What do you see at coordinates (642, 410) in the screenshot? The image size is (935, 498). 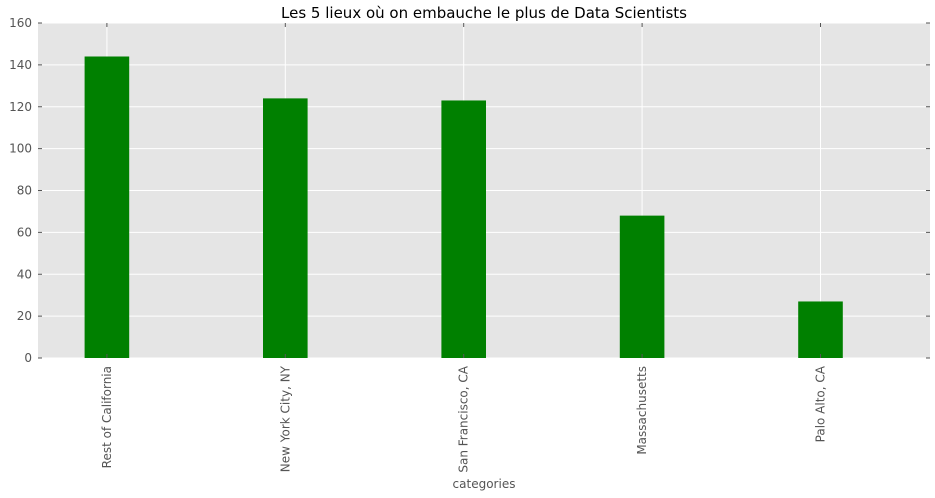 I see `x-tick-label: Massachusetts` at bounding box center [642, 410].